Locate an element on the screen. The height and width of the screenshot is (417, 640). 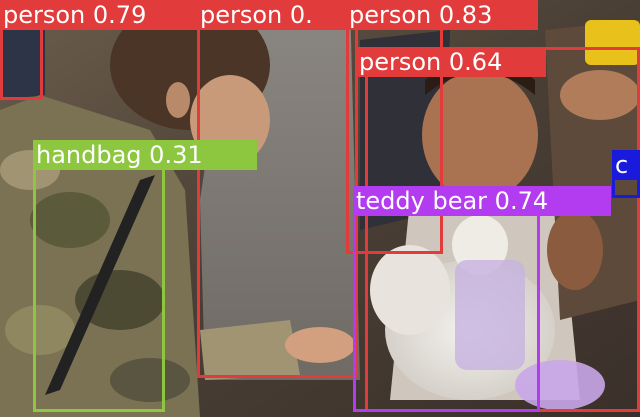
teddy-bear-label: teddy bear 0.74 is located at coordinates (482, 201).